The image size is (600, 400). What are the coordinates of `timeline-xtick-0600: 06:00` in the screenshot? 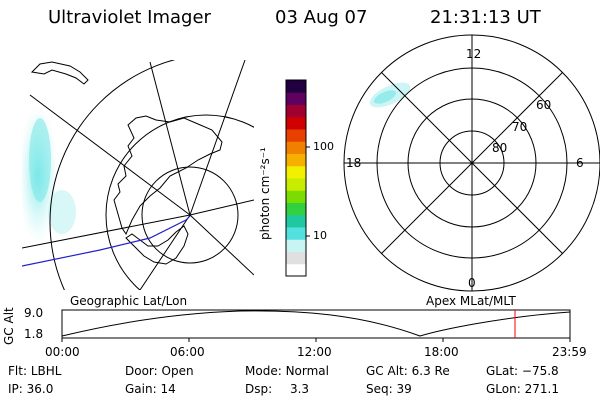 It's located at (187, 352).